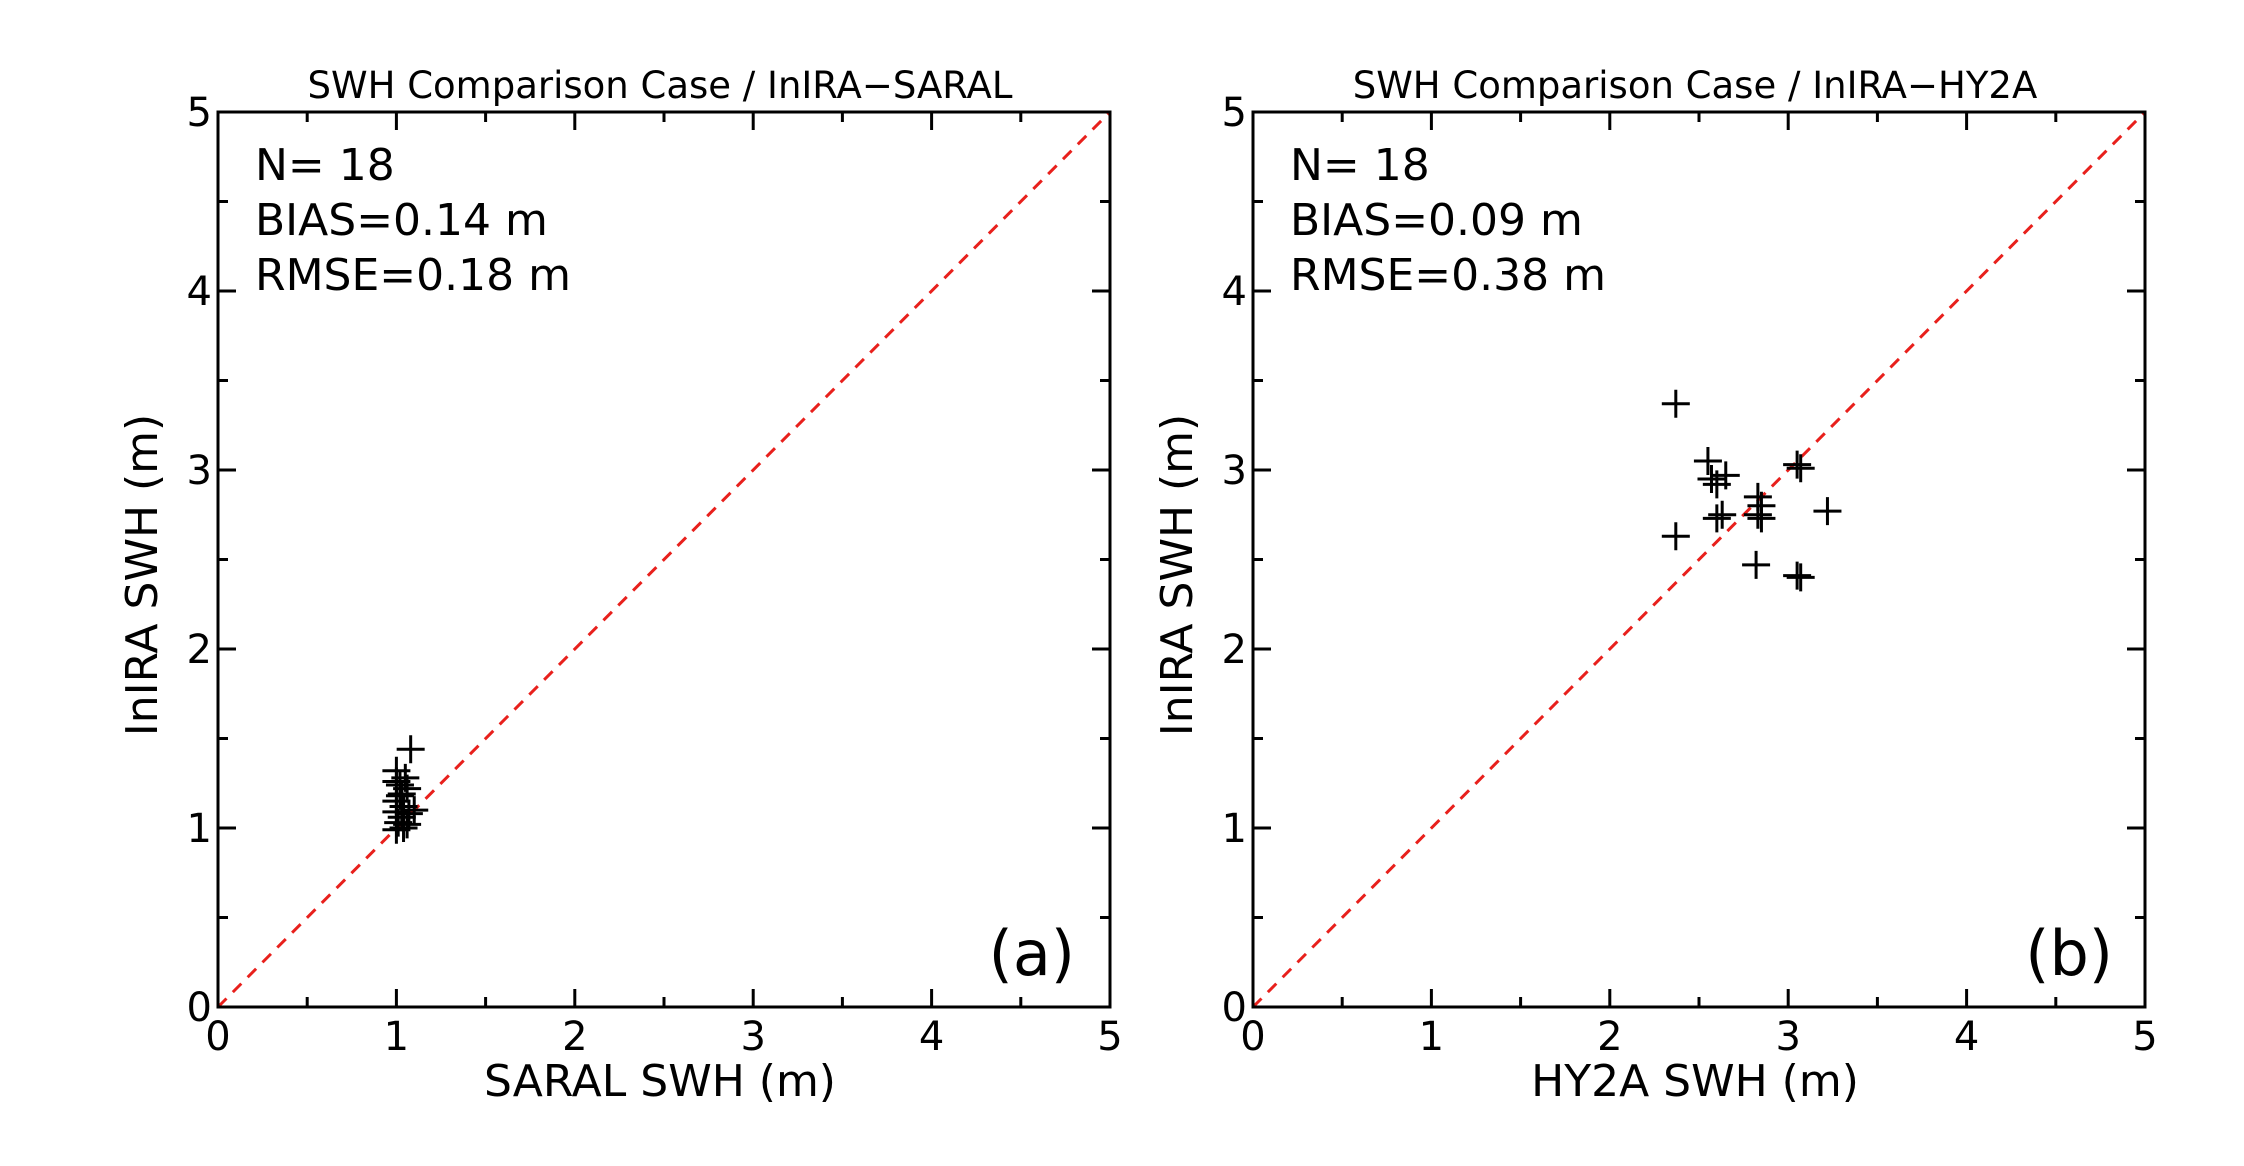 The width and height of the screenshot is (2244, 1166). What do you see at coordinates (1695, 1081) in the screenshot?
I see `x-axis-label: HY2A SWH (m)` at bounding box center [1695, 1081].